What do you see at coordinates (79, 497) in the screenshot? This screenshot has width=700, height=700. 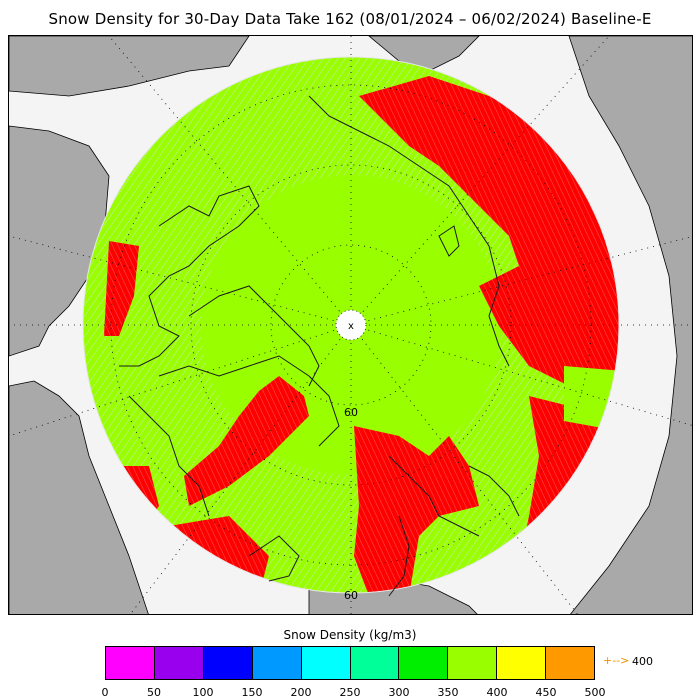 I see `land-southwest` at bounding box center [79, 497].